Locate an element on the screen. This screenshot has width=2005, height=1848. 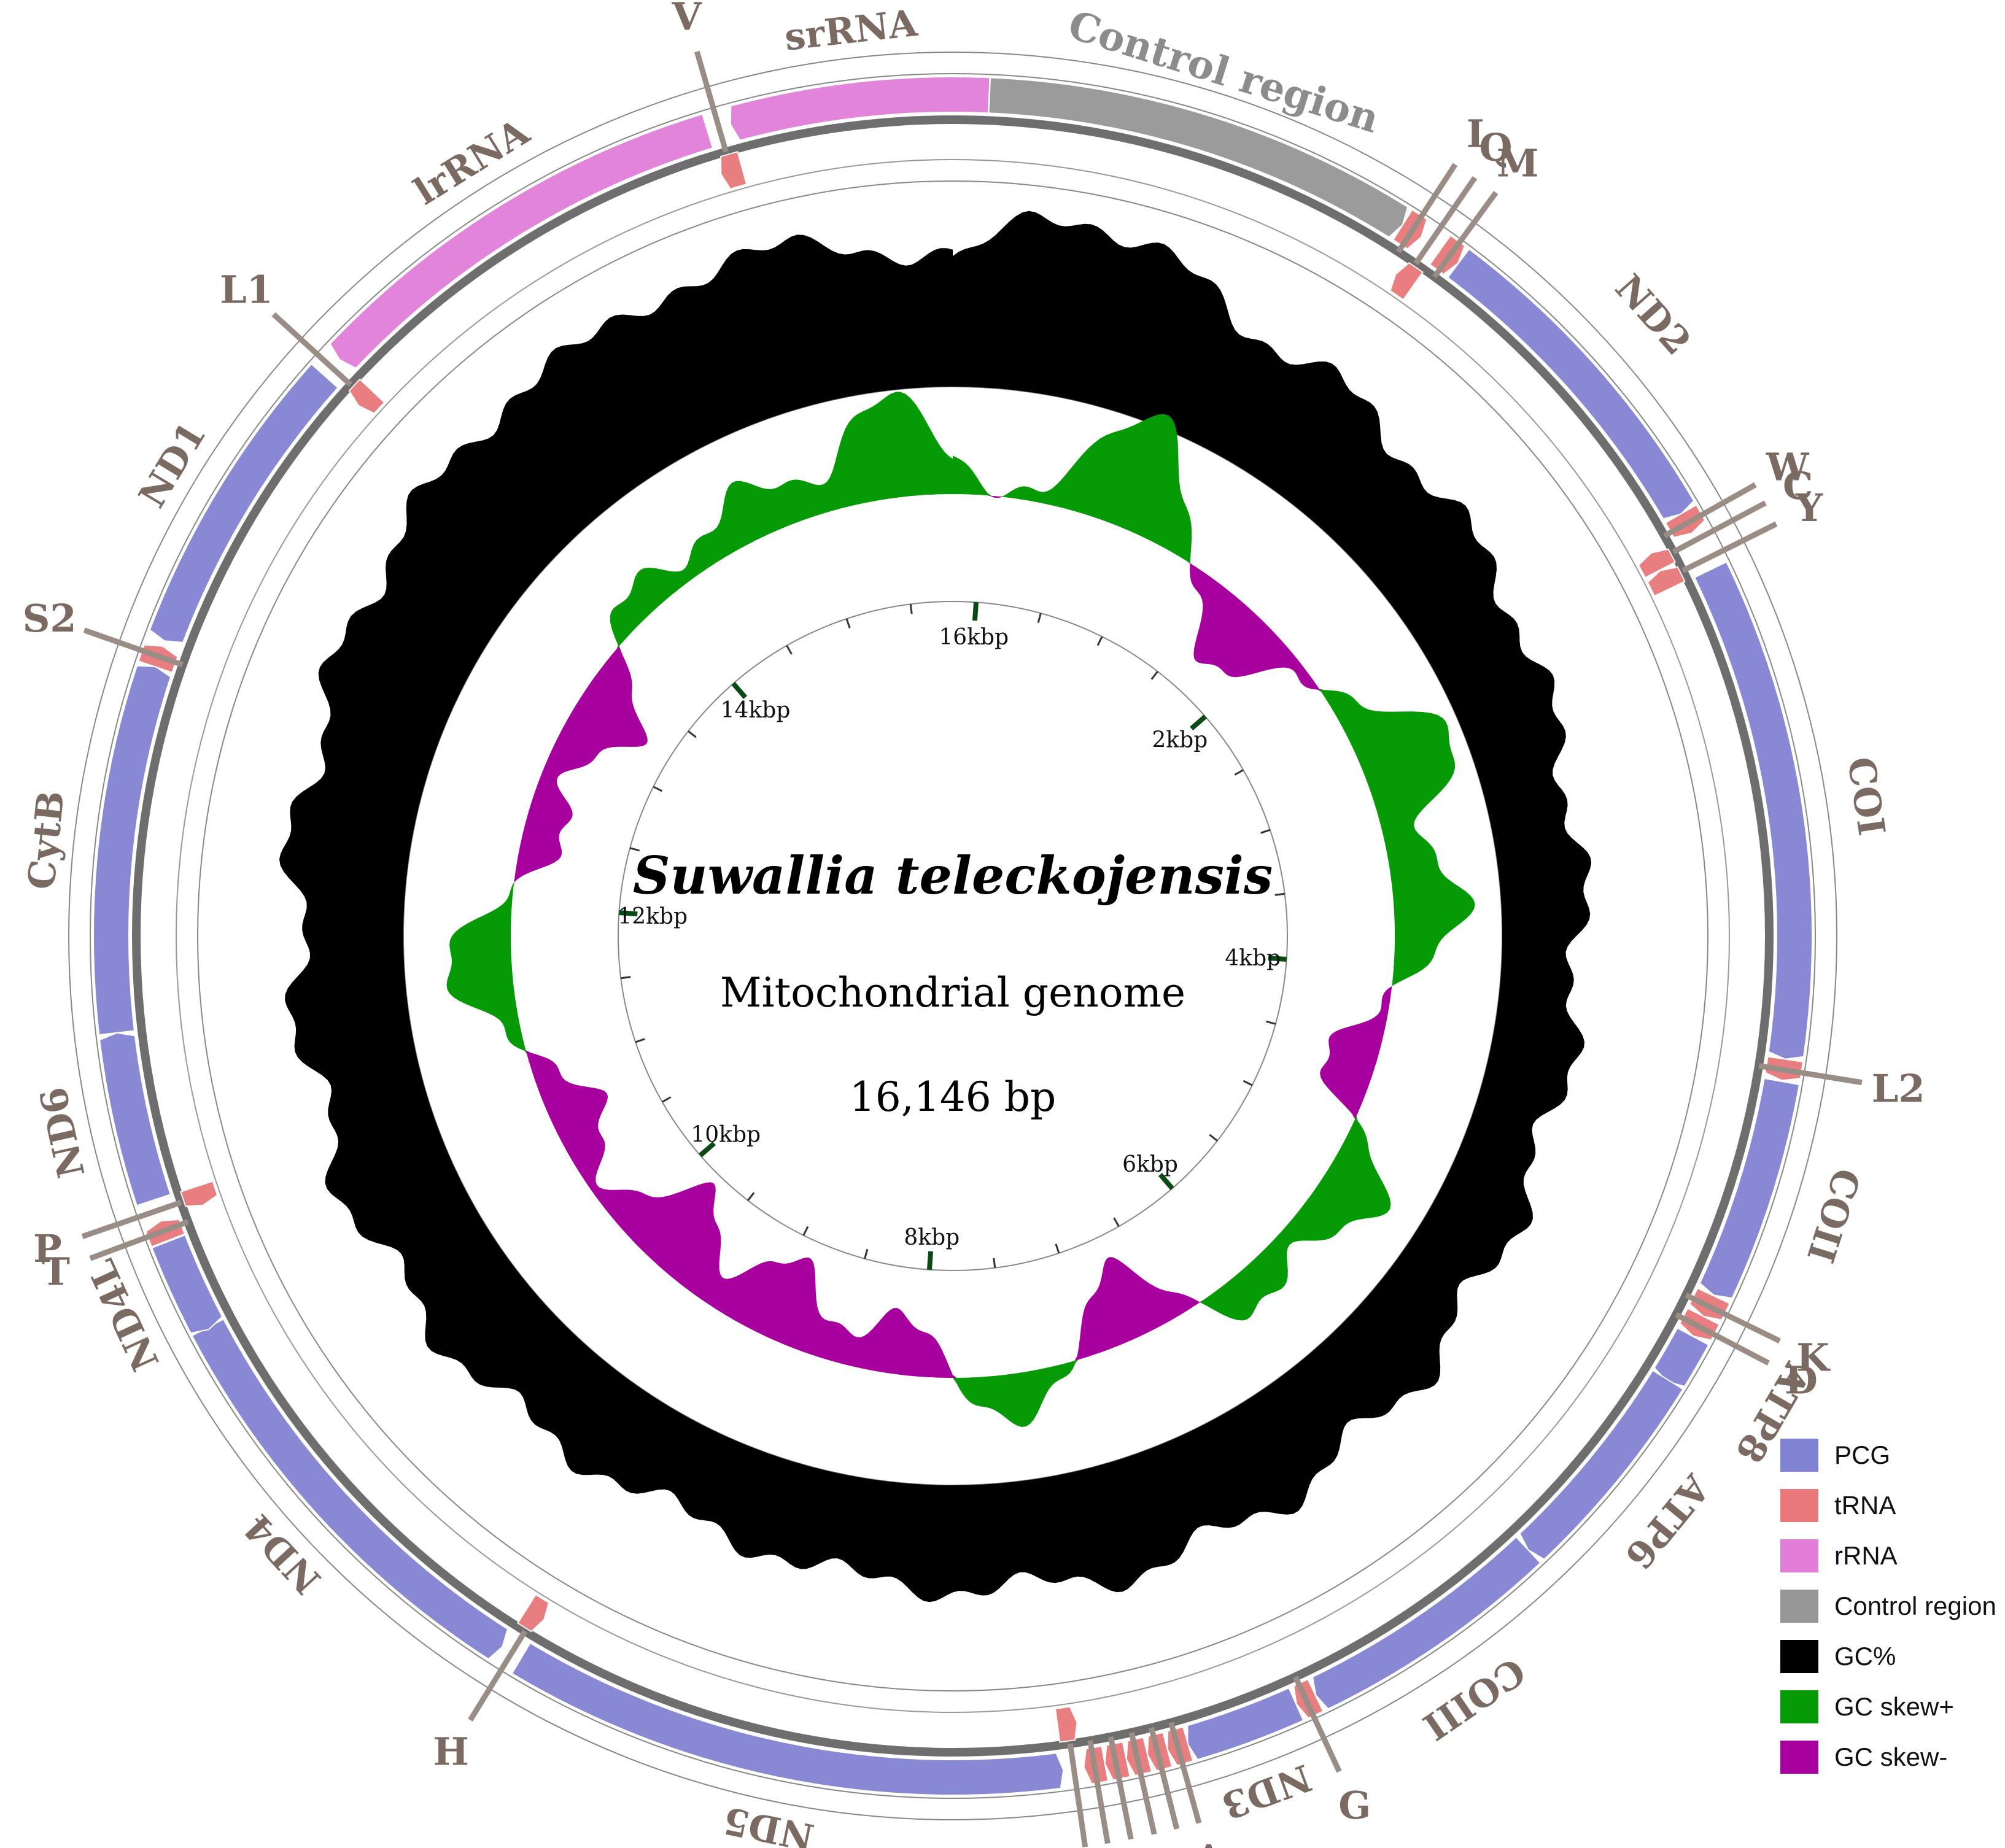
legend-label: GC skew+ is located at coordinates (1894, 1706).